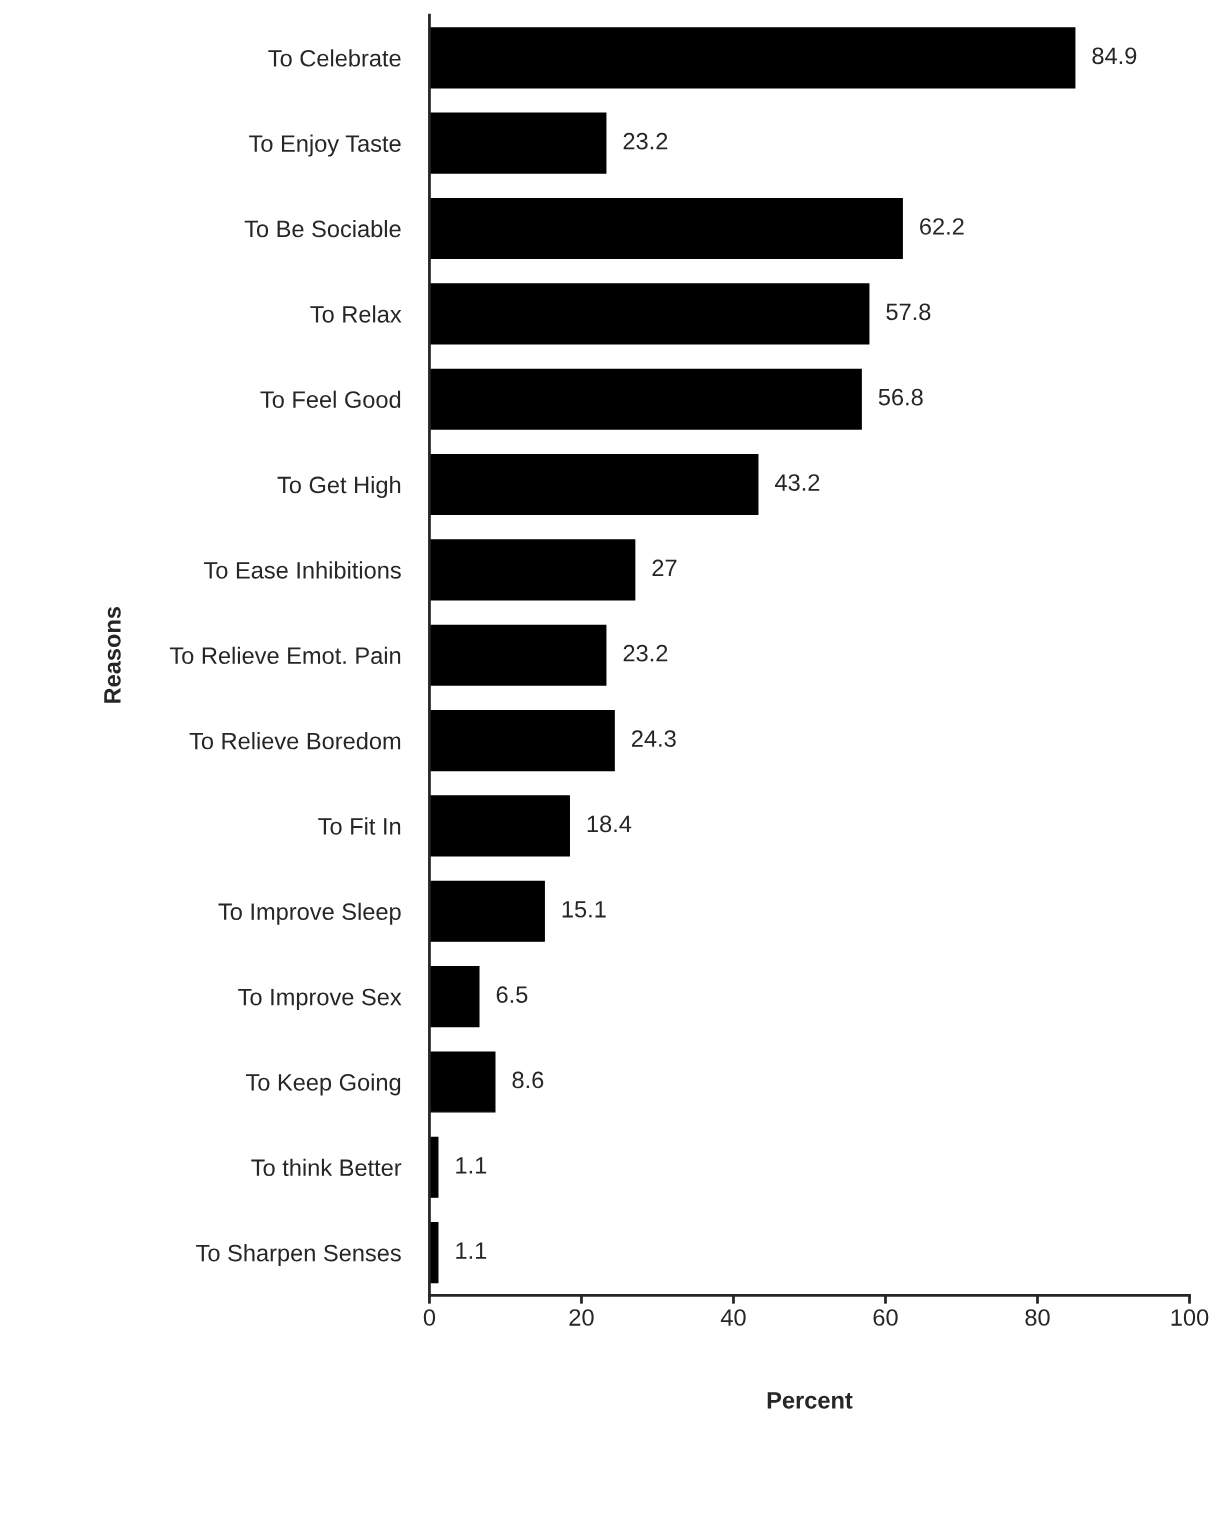 This screenshot has height=1515, width=1220. What do you see at coordinates (295, 741) in the screenshot?
I see `y-tick-label: To Relieve Boredom` at bounding box center [295, 741].